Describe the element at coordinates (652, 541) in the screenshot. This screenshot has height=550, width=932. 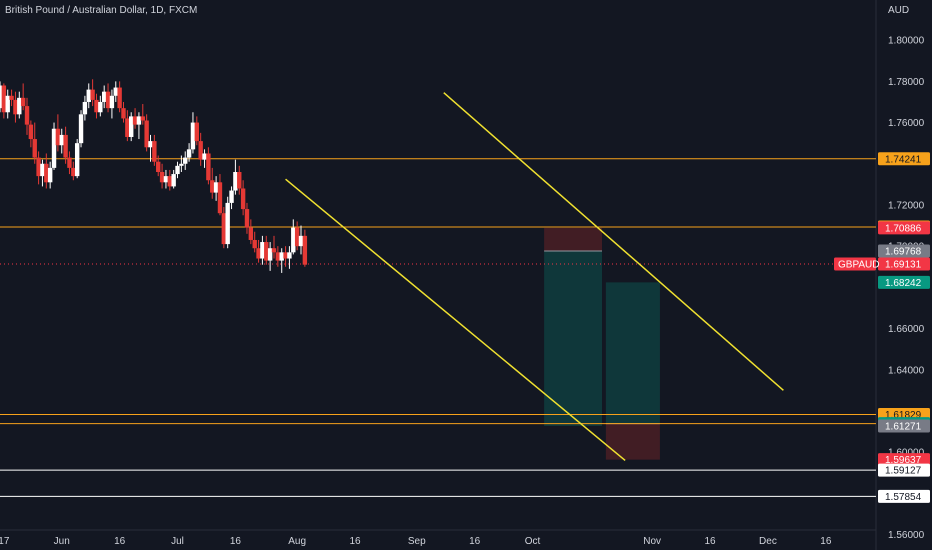
I see `time-axis-tick-label: Nov` at that location.